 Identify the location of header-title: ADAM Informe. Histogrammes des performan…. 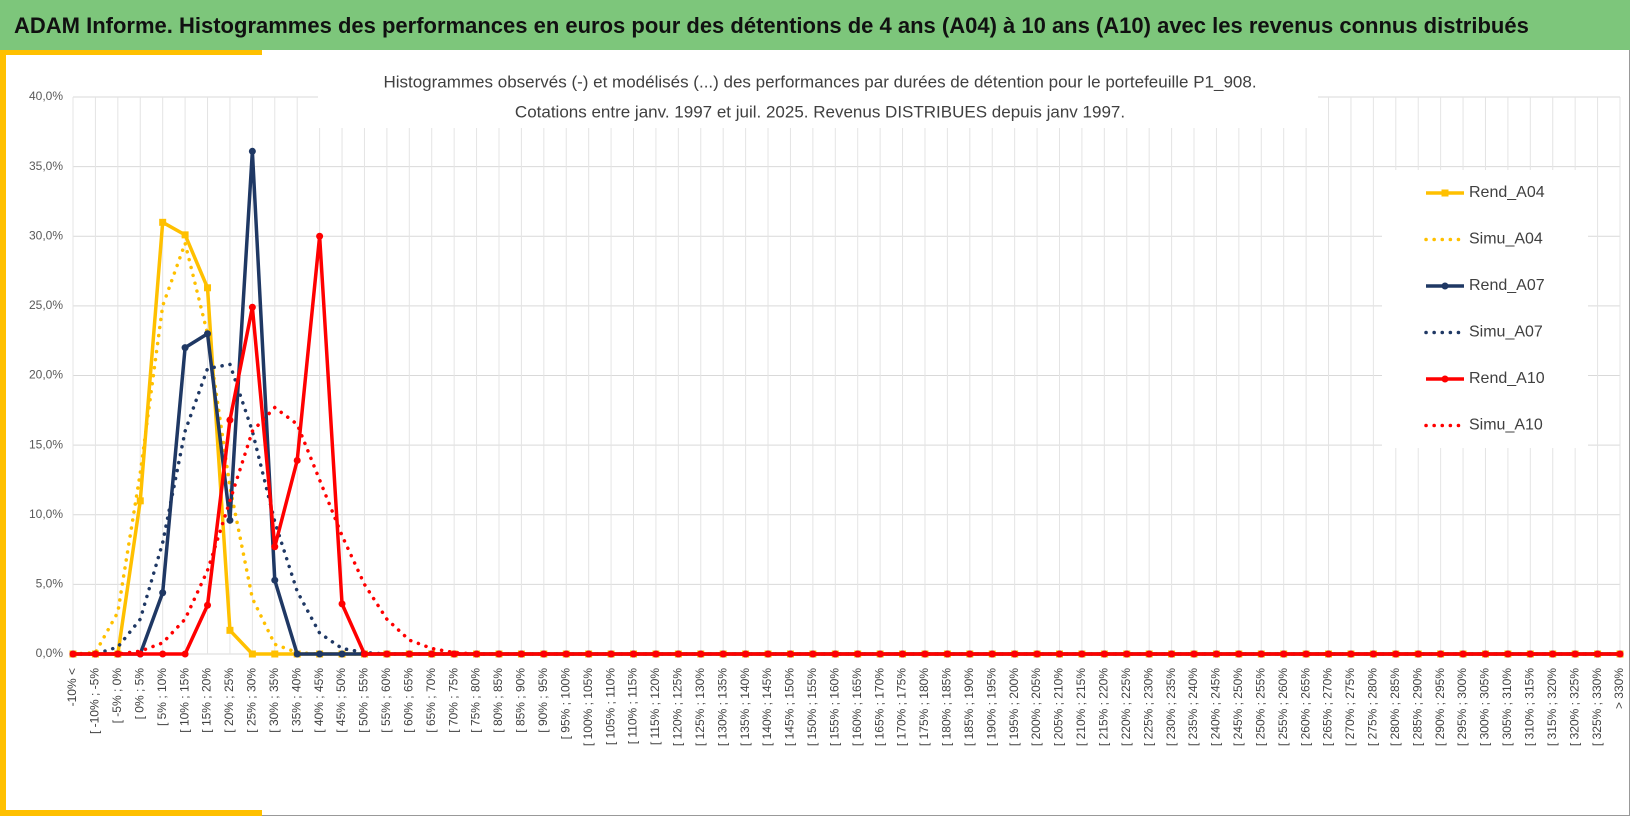
(771, 25).